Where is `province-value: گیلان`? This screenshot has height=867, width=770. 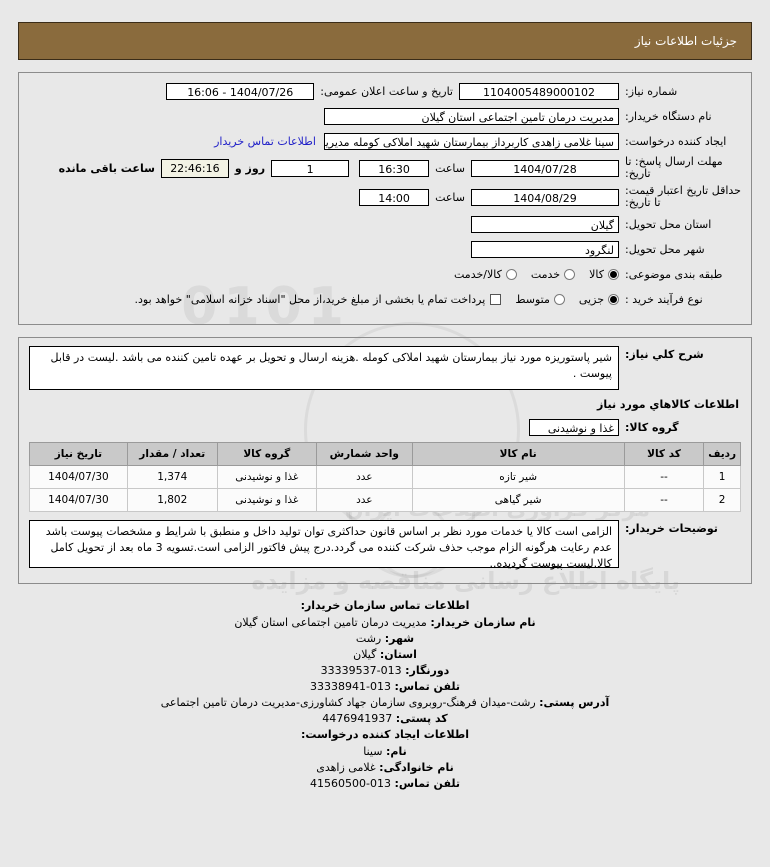 province-value: گیلان is located at coordinates (545, 224).